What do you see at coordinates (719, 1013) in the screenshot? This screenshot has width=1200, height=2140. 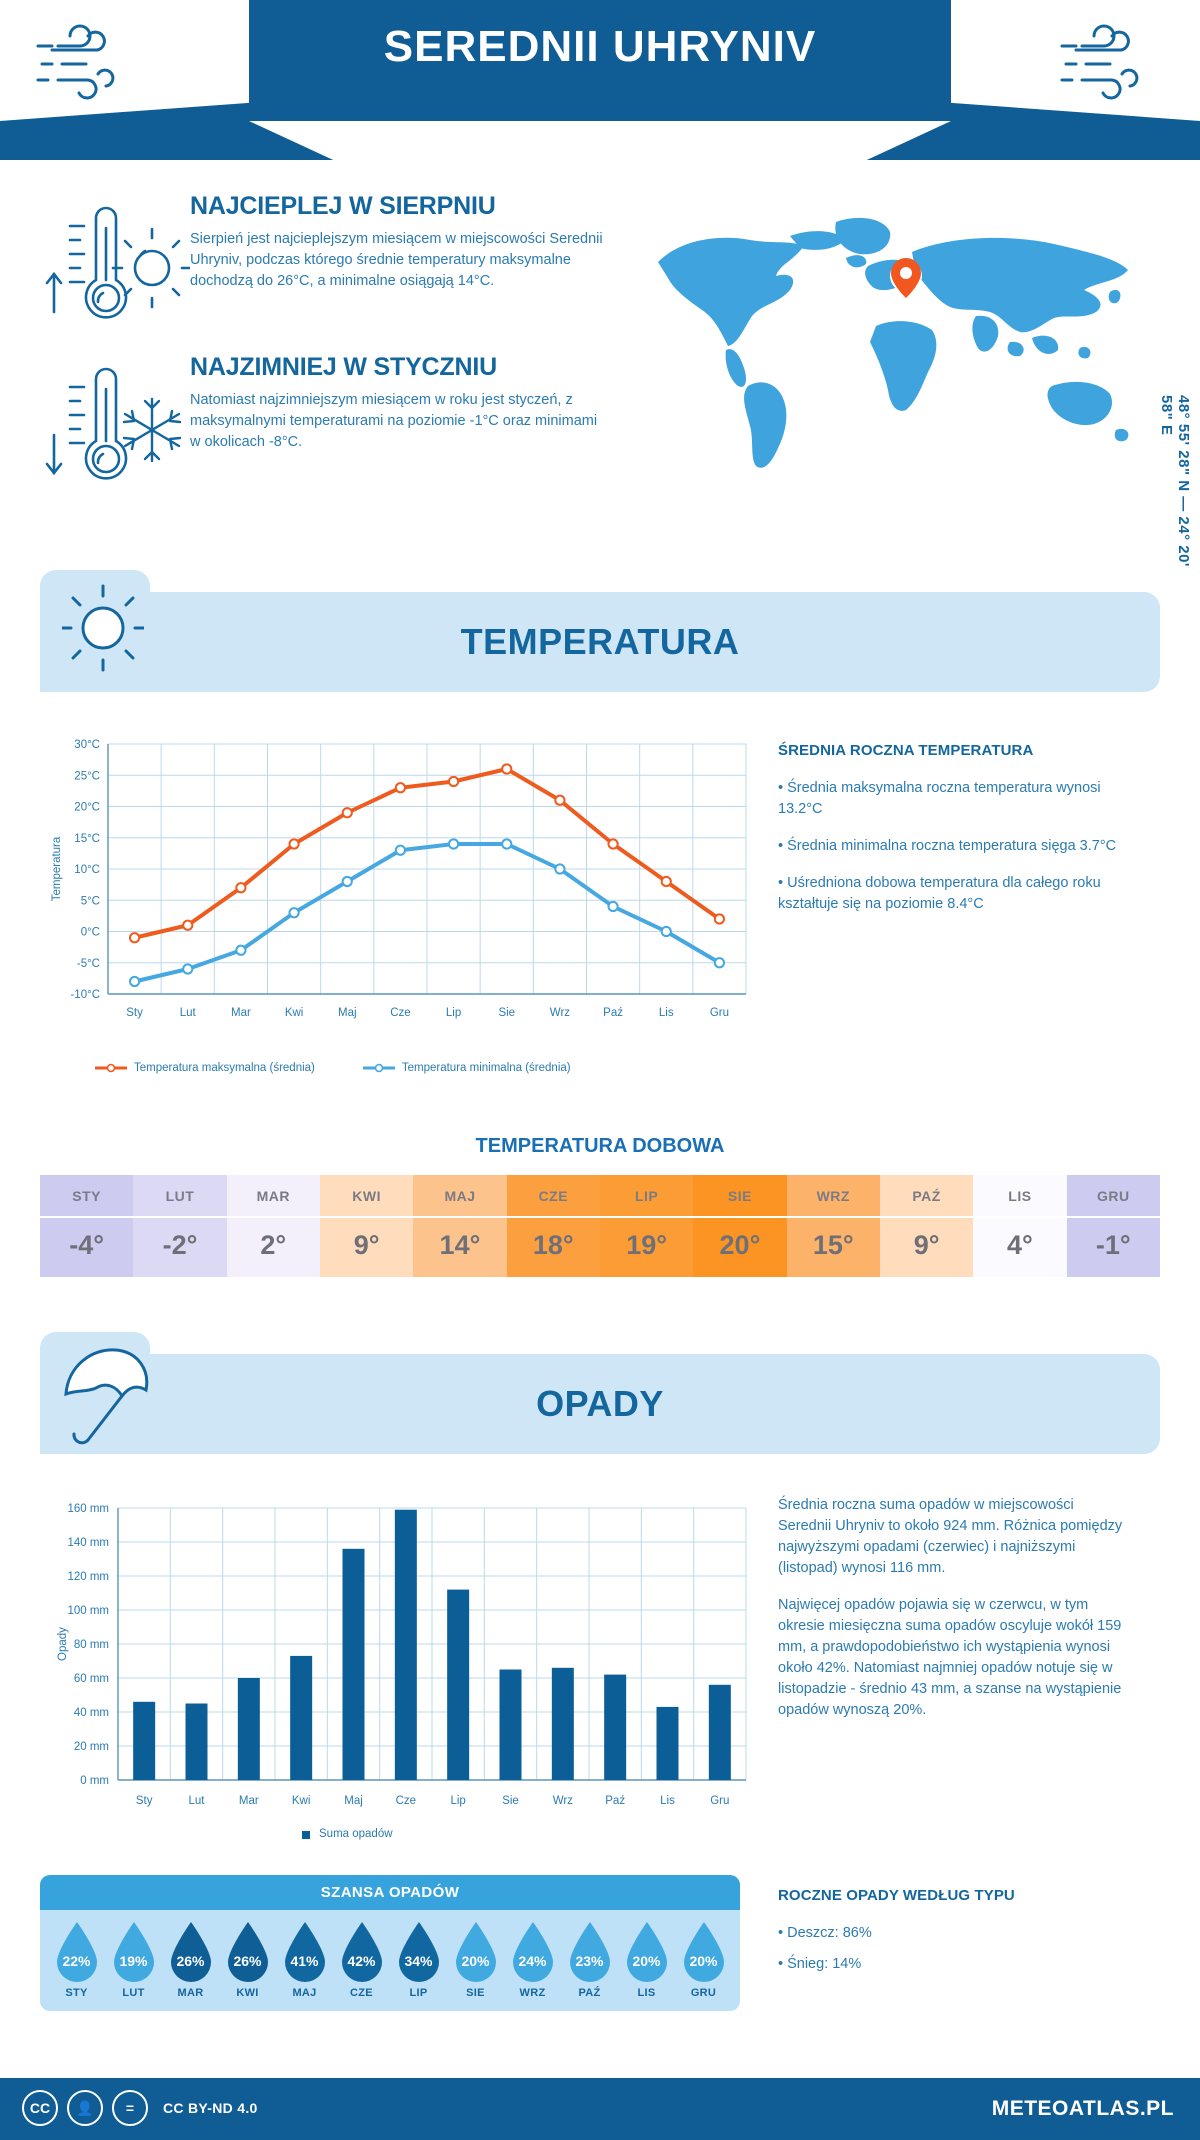 I see `svg-text: Gru` at bounding box center [719, 1013].